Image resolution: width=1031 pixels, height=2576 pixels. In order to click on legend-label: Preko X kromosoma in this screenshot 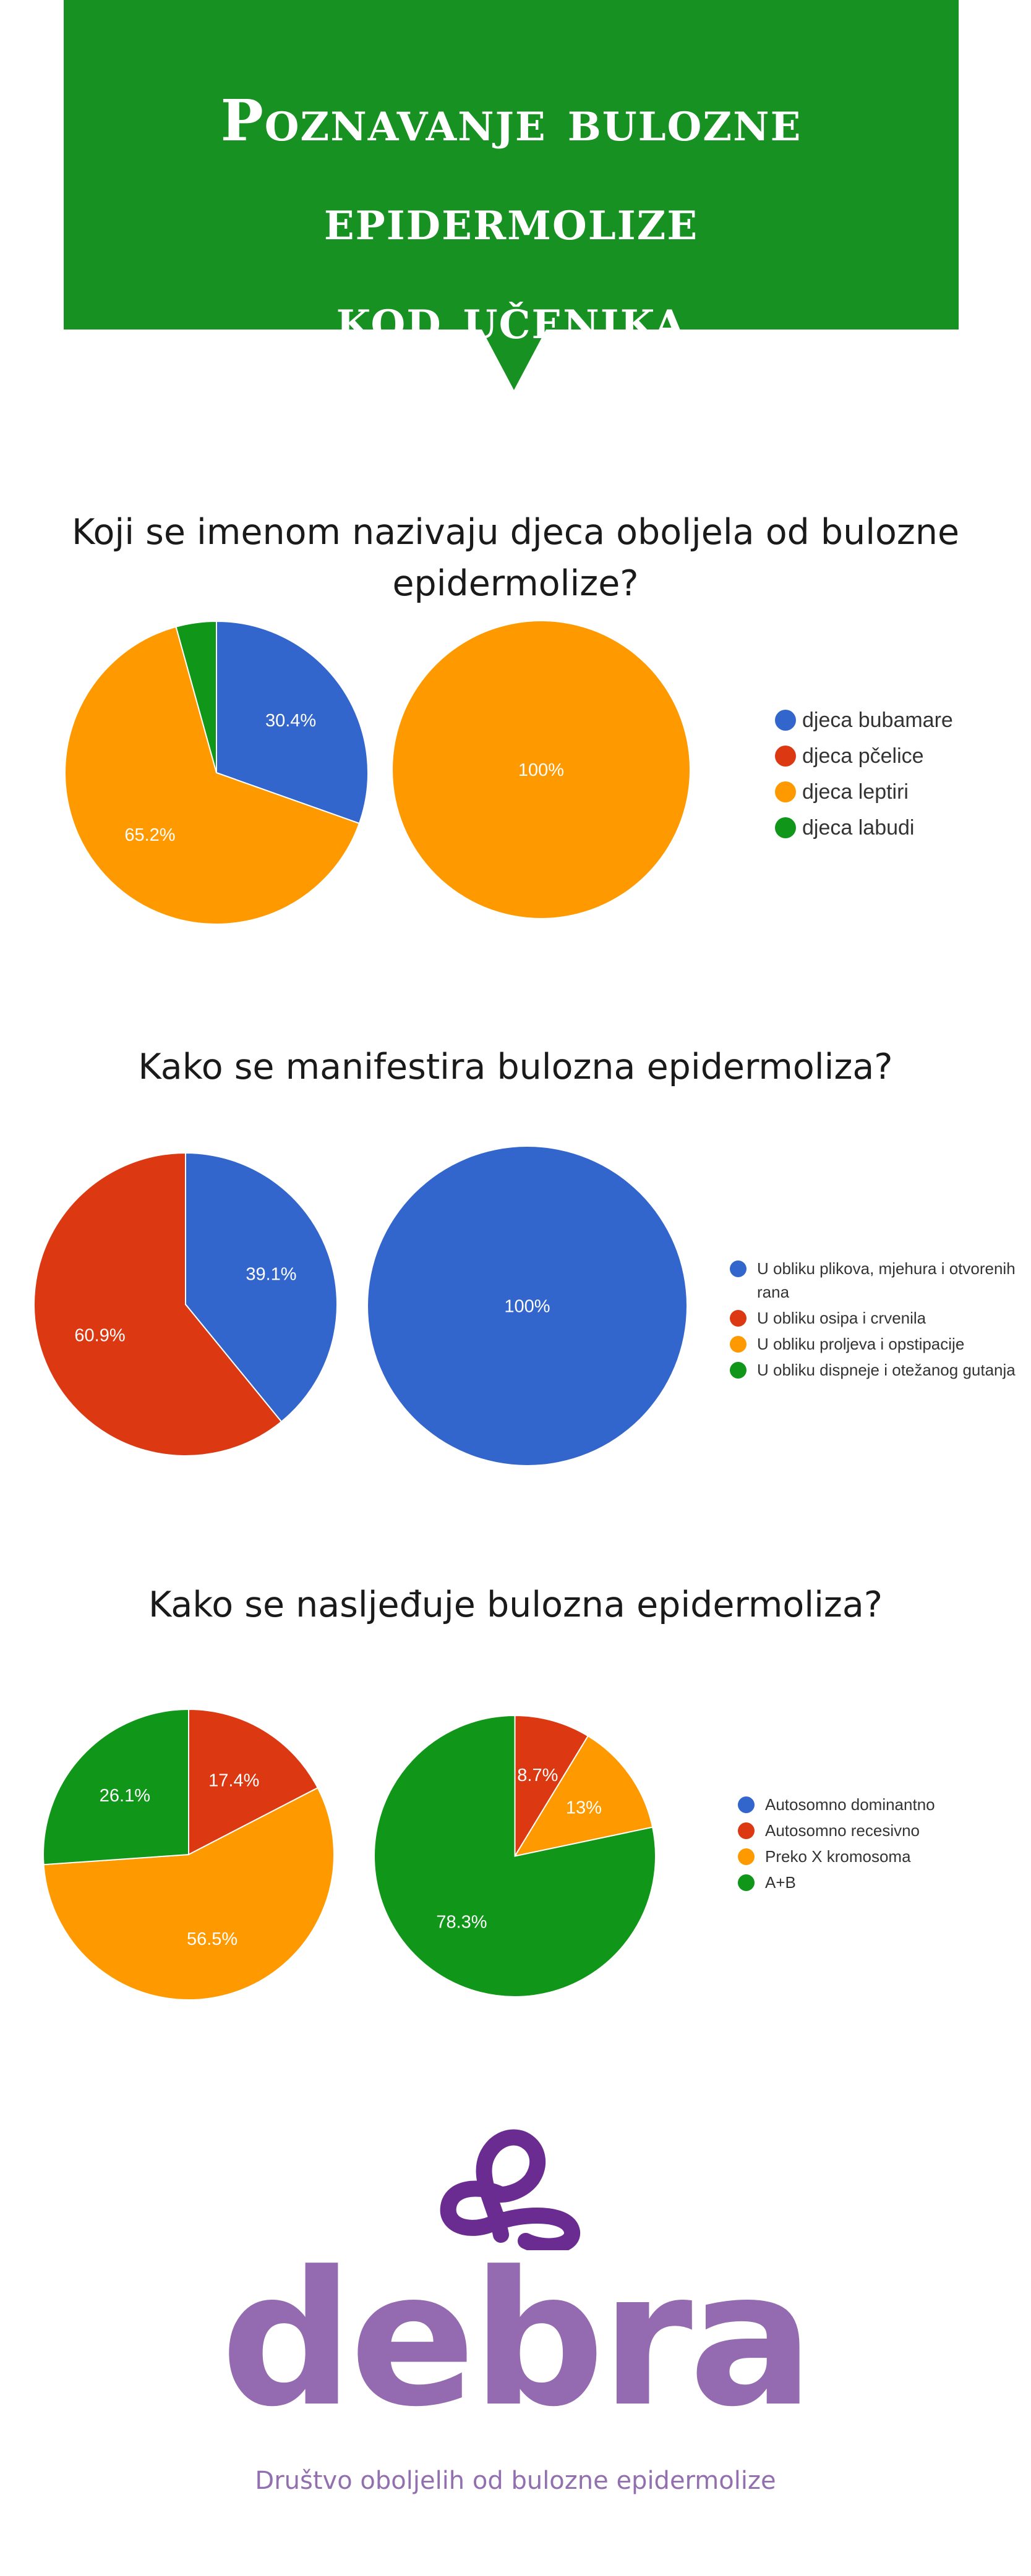, I will do `click(838, 1856)`.